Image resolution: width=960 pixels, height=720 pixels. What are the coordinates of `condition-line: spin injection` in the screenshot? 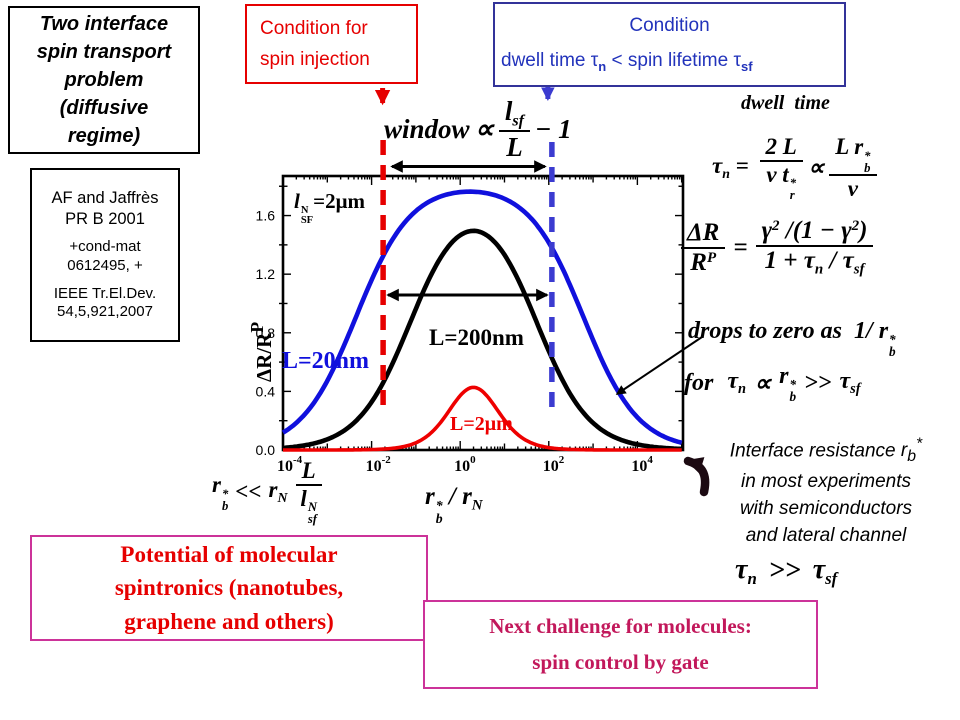 It's located at (315, 59).